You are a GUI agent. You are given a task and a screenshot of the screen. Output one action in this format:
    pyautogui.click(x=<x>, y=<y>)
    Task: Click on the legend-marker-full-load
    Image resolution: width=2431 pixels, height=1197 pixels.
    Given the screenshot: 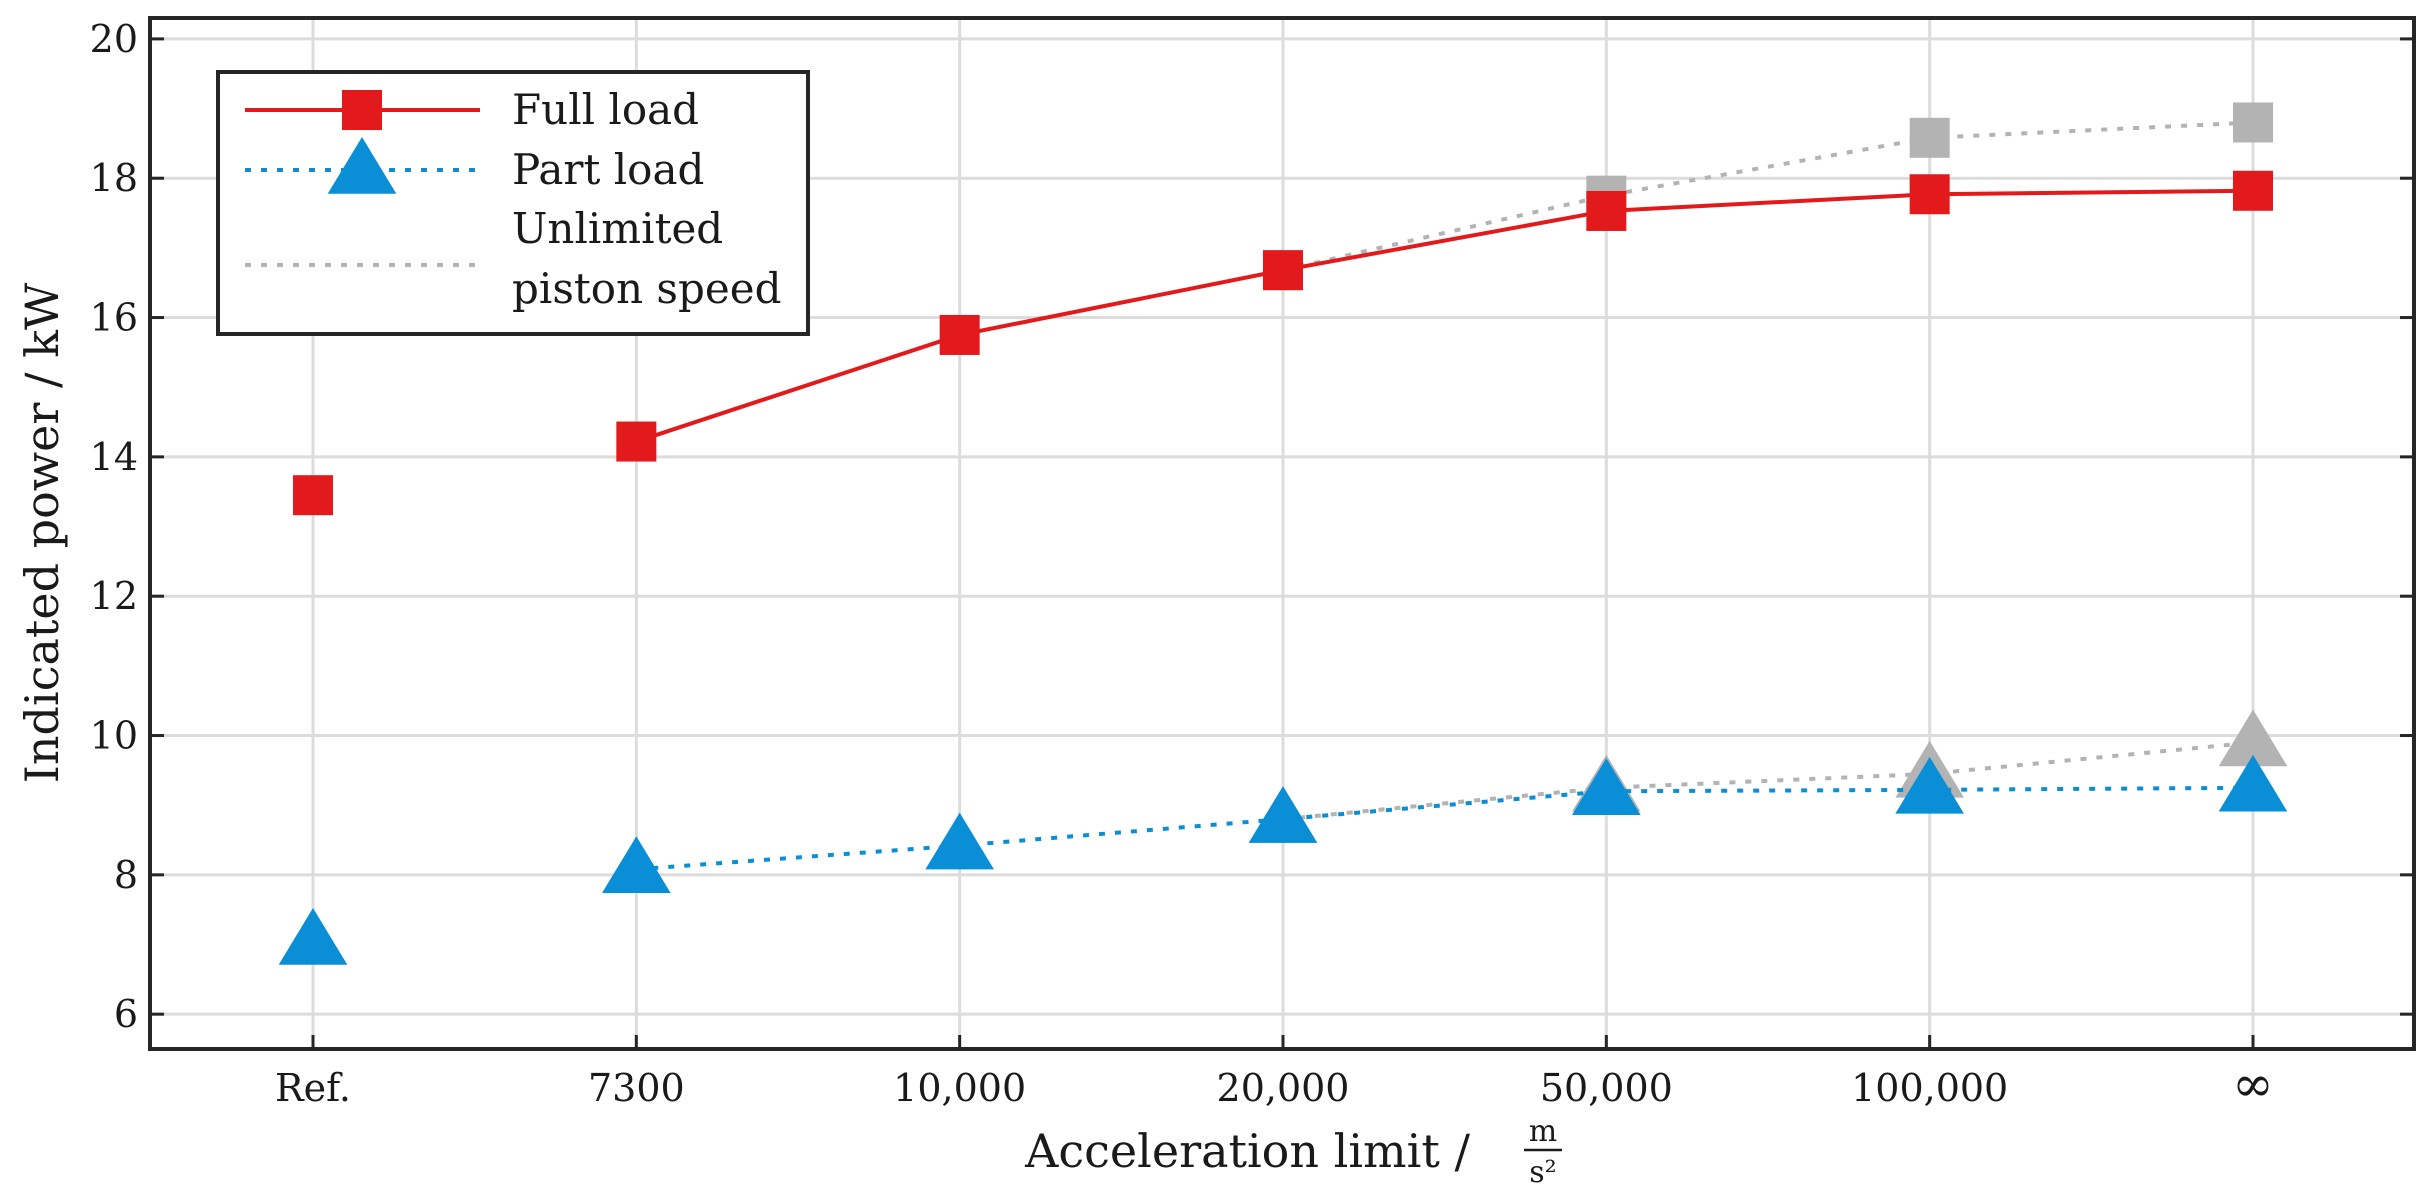 What is the action you would take?
    pyautogui.click(x=362, y=110)
    